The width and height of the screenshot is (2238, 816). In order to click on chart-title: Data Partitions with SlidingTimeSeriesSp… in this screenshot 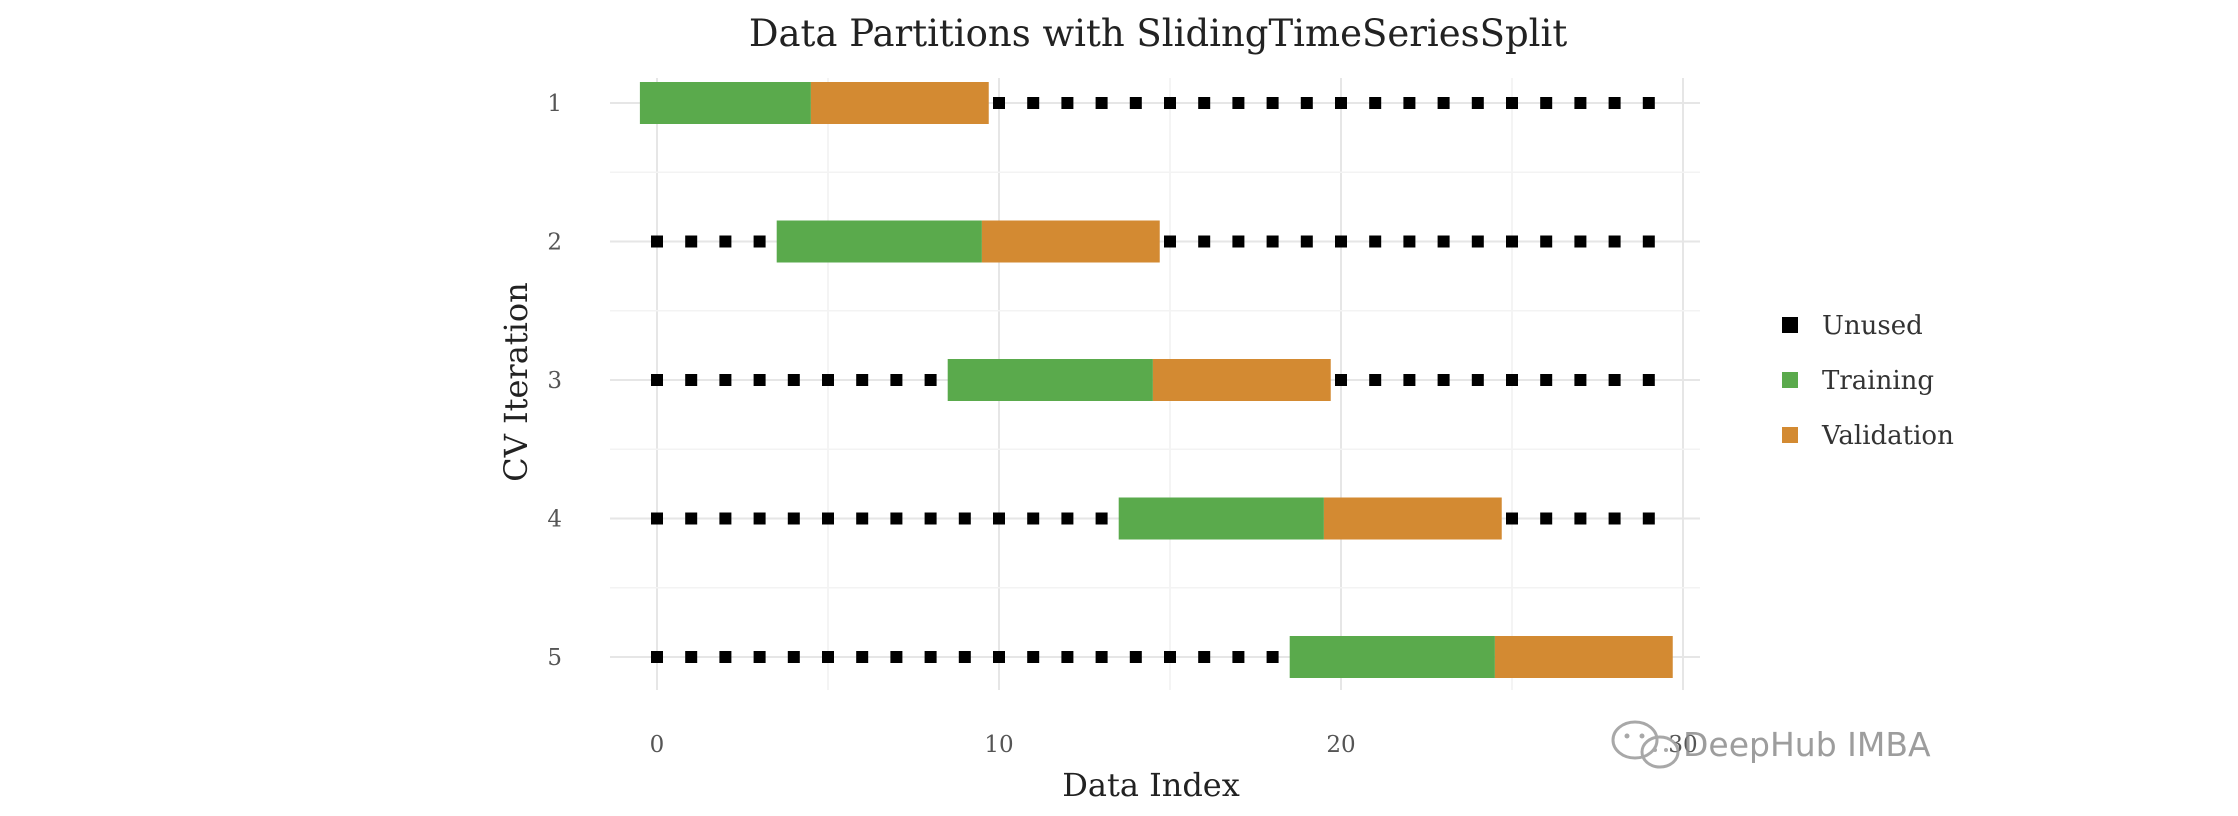, I will do `click(1158, 33)`.